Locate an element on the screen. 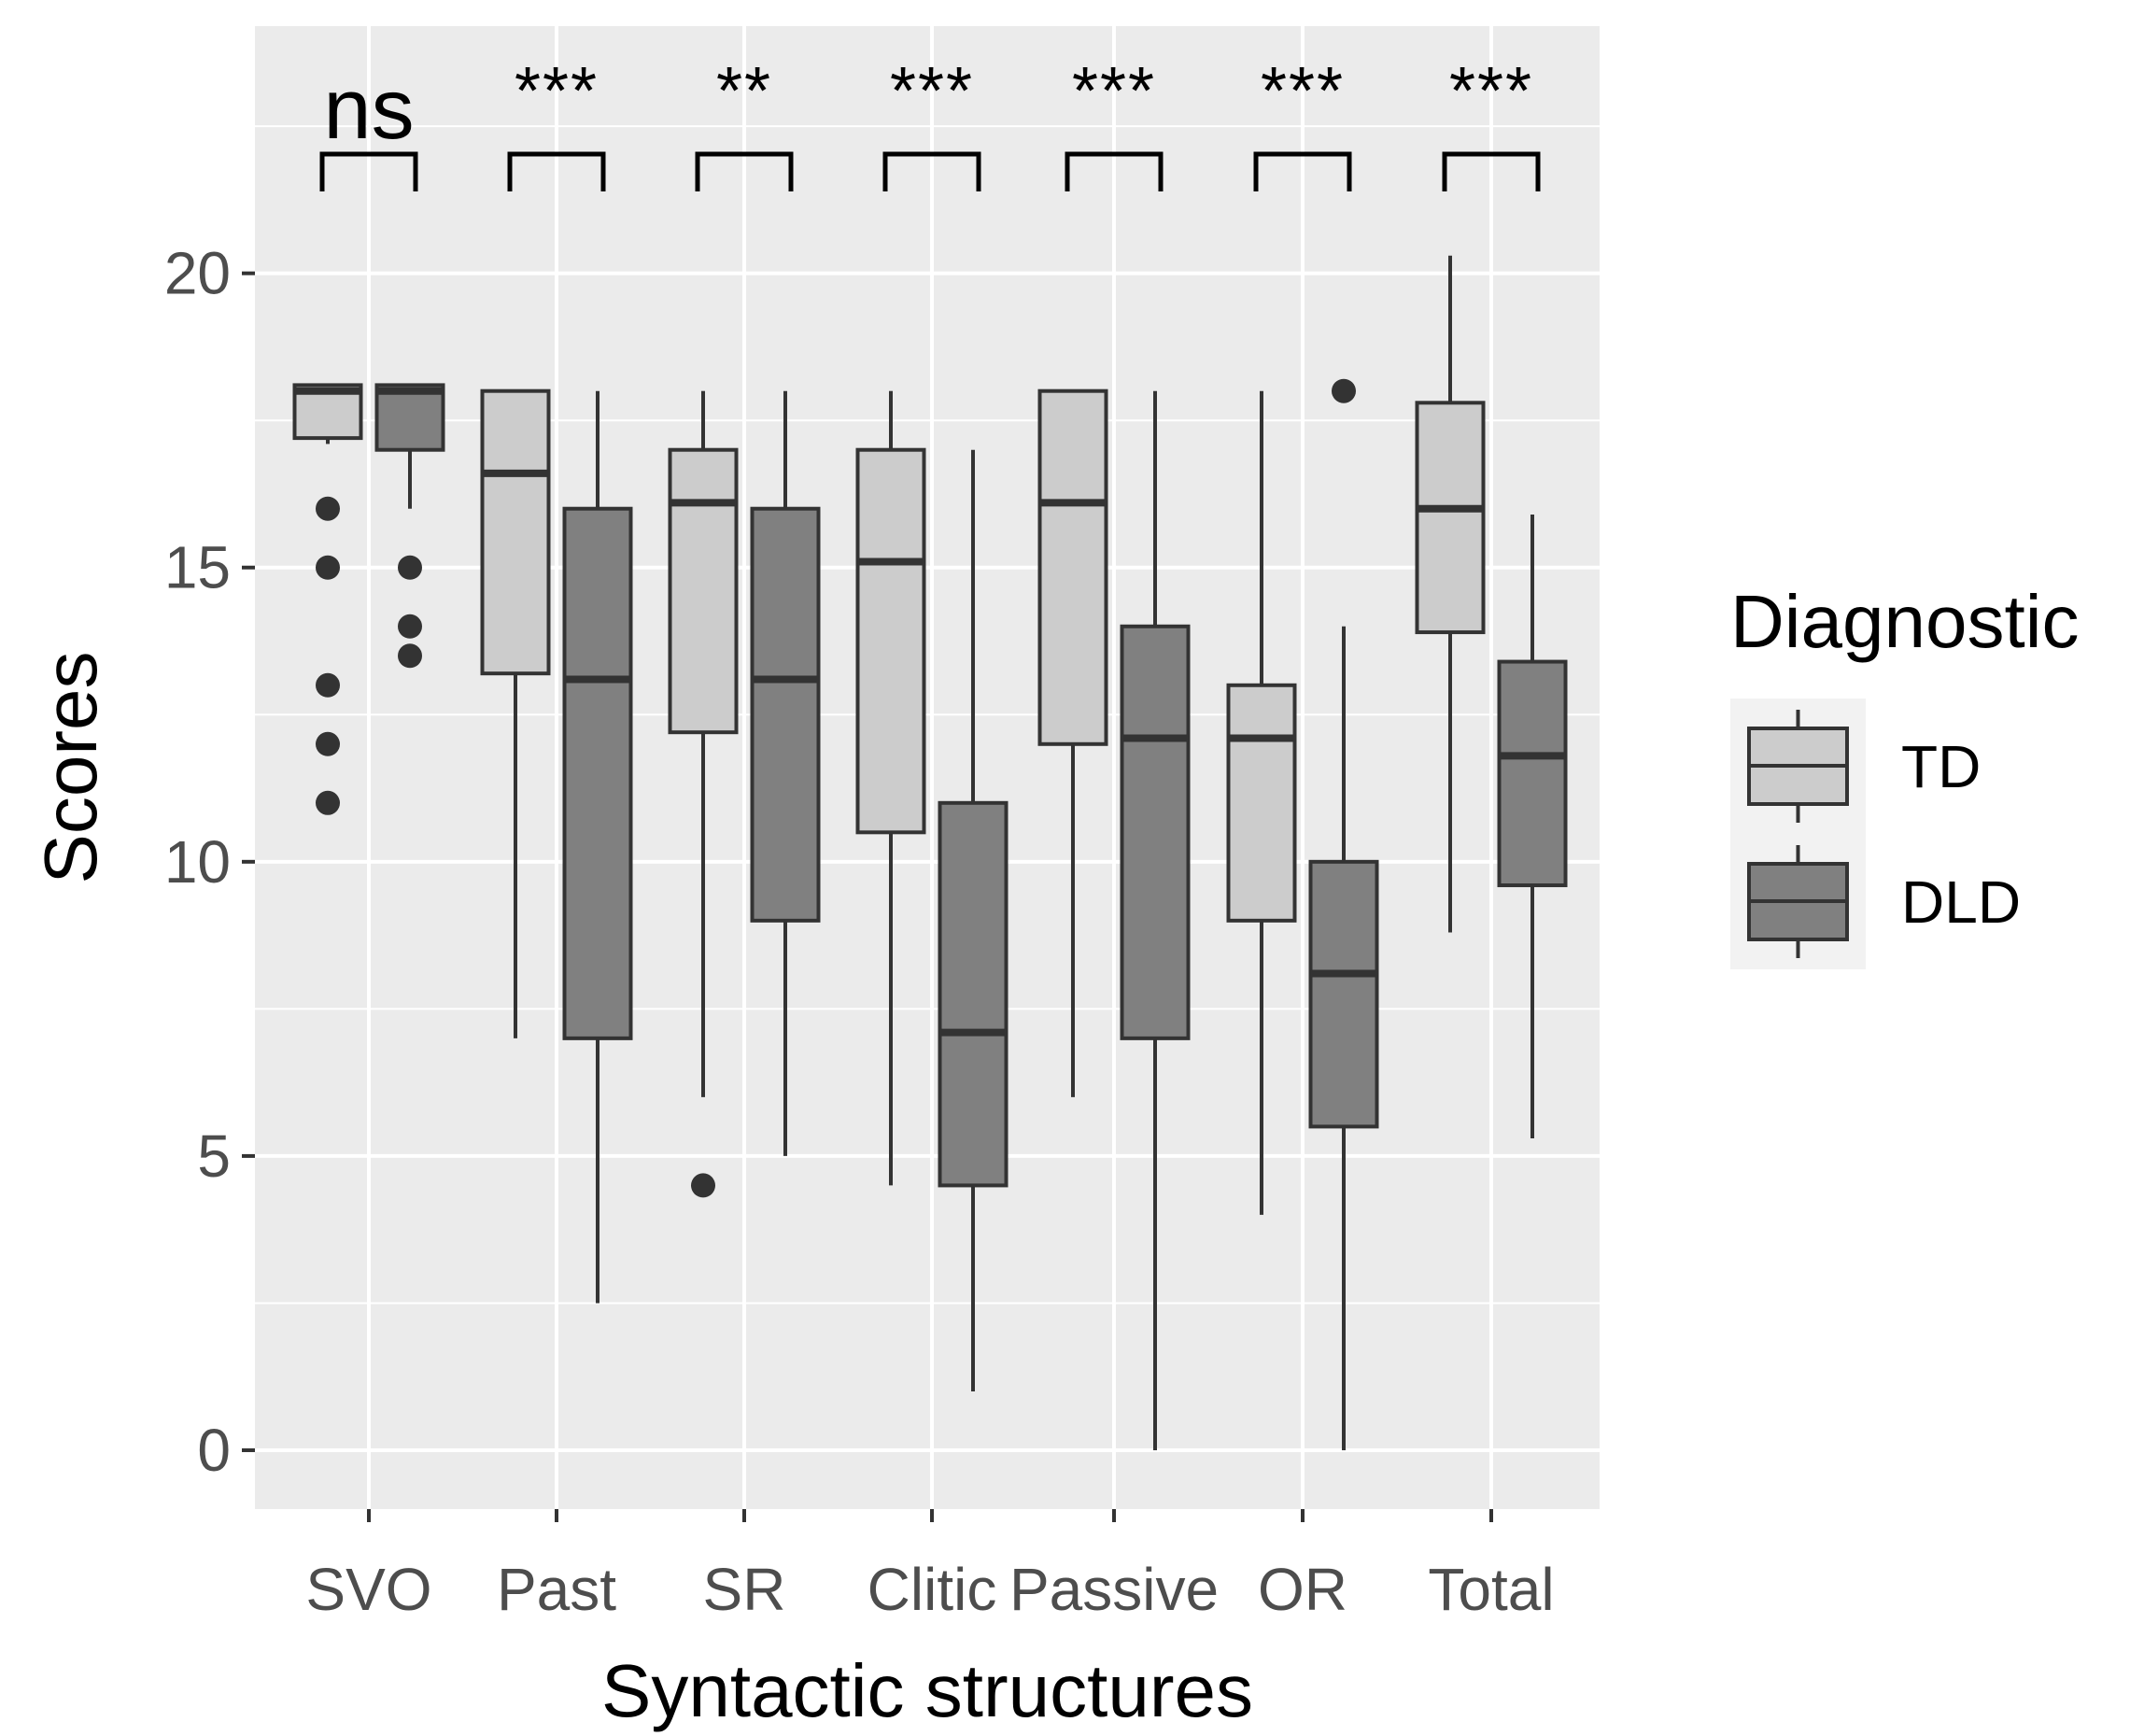 Image resolution: width=2144 pixels, height=1736 pixels. significance-label: ** is located at coordinates (744, 91).